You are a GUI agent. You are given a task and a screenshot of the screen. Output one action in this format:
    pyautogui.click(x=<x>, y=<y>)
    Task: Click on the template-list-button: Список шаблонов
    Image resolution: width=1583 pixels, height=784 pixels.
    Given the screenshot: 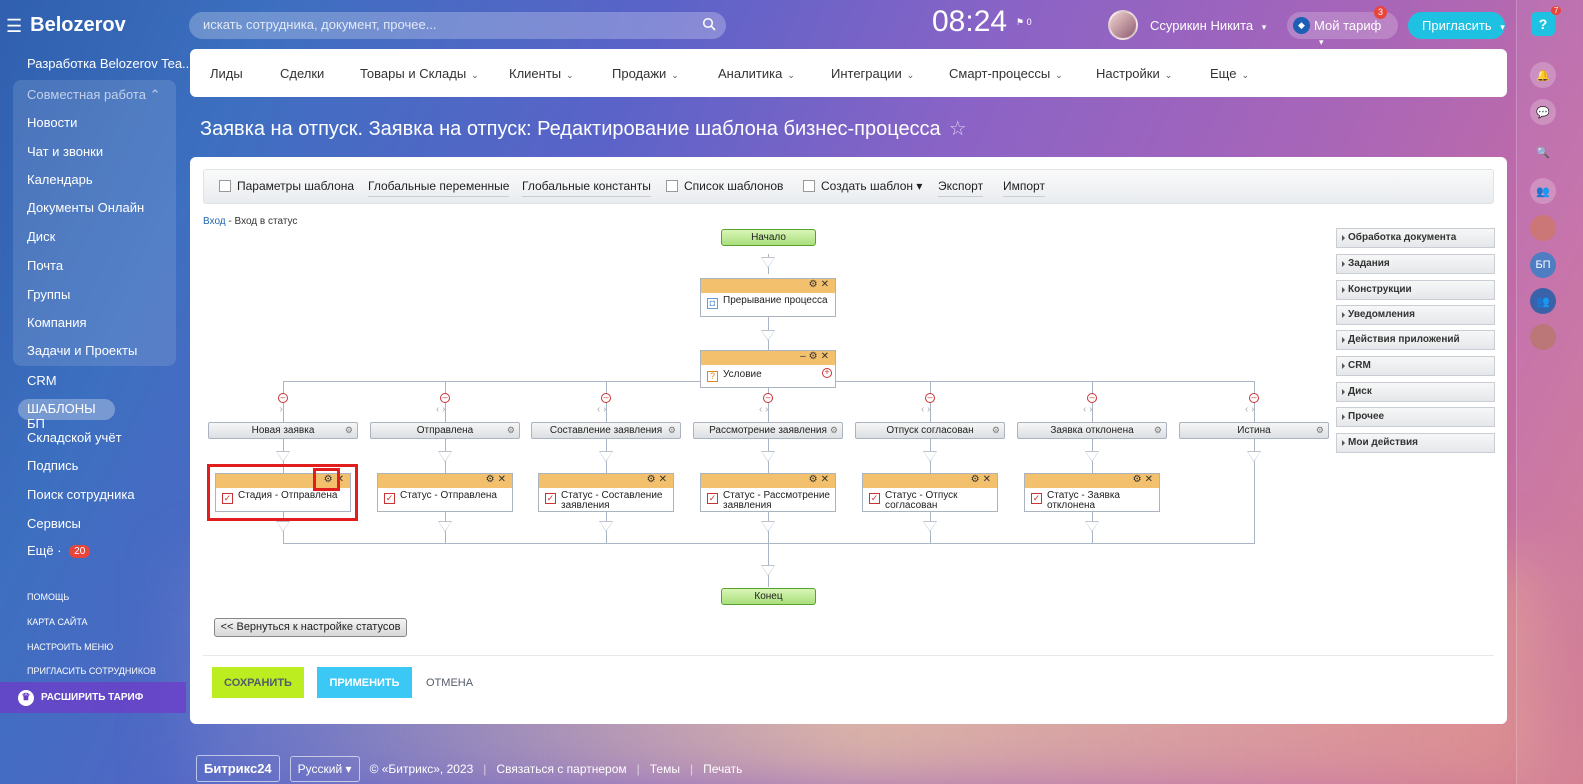 What is the action you would take?
    pyautogui.click(x=724, y=187)
    